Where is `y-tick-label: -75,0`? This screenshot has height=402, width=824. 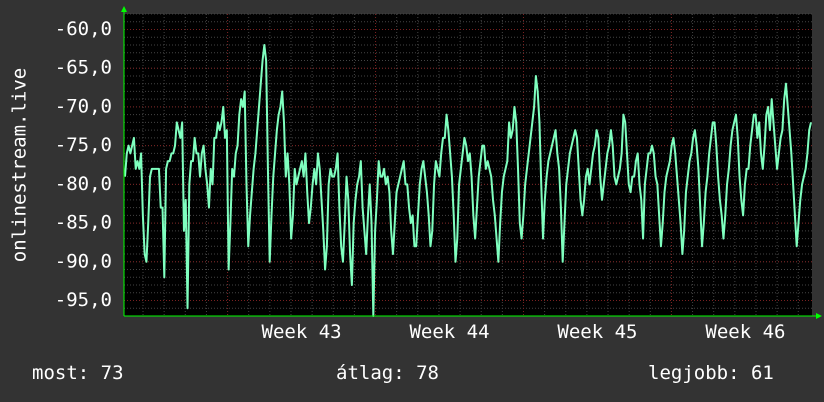
y-tick-label: -75,0 is located at coordinates (83, 145).